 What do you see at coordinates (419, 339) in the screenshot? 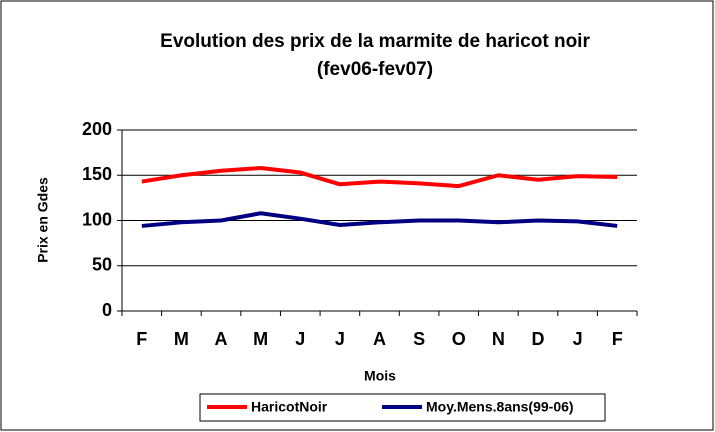
I see `x-tick-label: S` at bounding box center [419, 339].